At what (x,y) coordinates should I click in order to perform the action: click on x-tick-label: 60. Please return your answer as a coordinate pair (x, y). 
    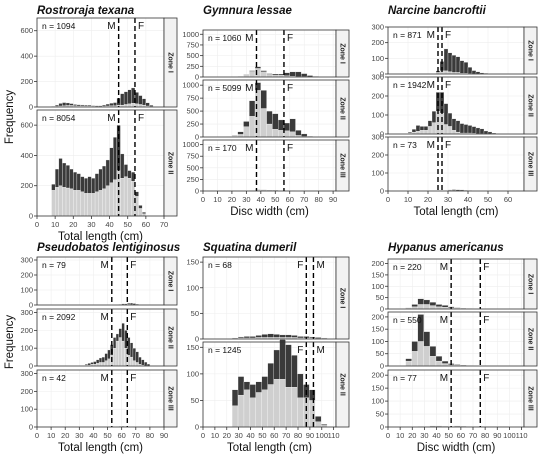
    Looking at the image, I should click on (146, 224).